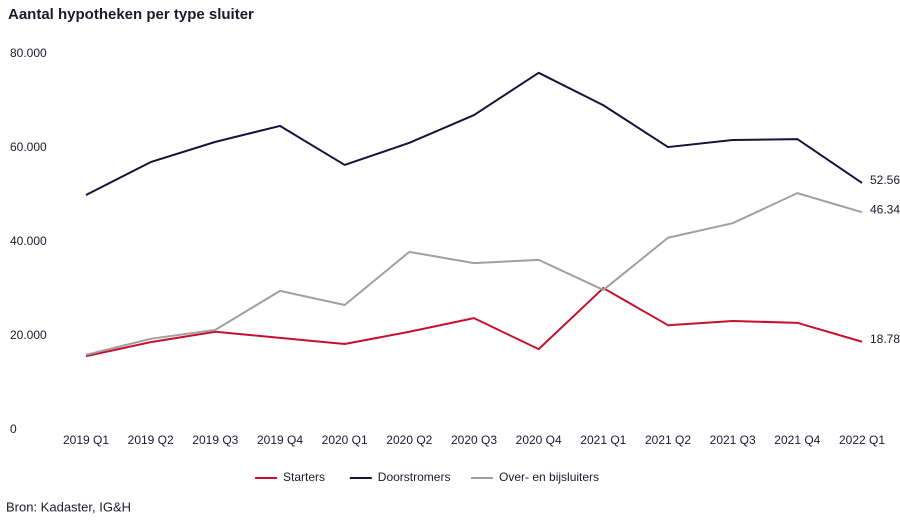 This screenshot has height=520, width=900. Describe the element at coordinates (668, 440) in the screenshot. I see `x-tick-label: 2021 Q2` at that location.